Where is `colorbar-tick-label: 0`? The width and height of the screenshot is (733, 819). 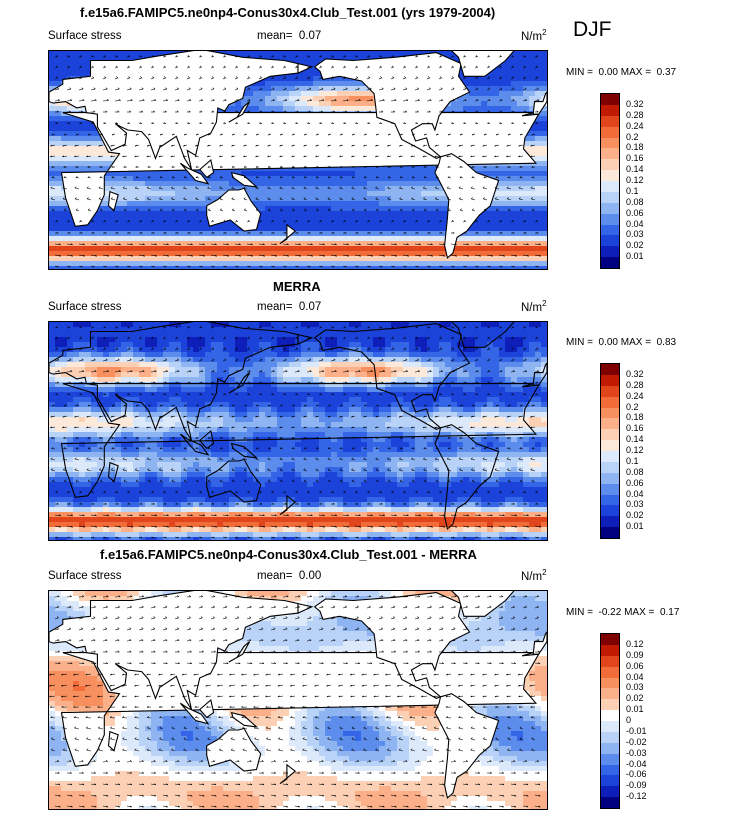 colorbar-tick-label: 0 is located at coordinates (629, 720).